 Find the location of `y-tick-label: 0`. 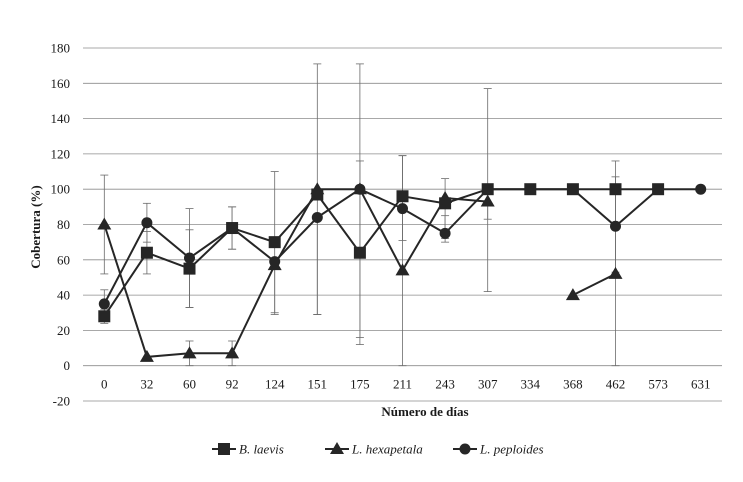

y-tick-label: 0 is located at coordinates (67, 365).